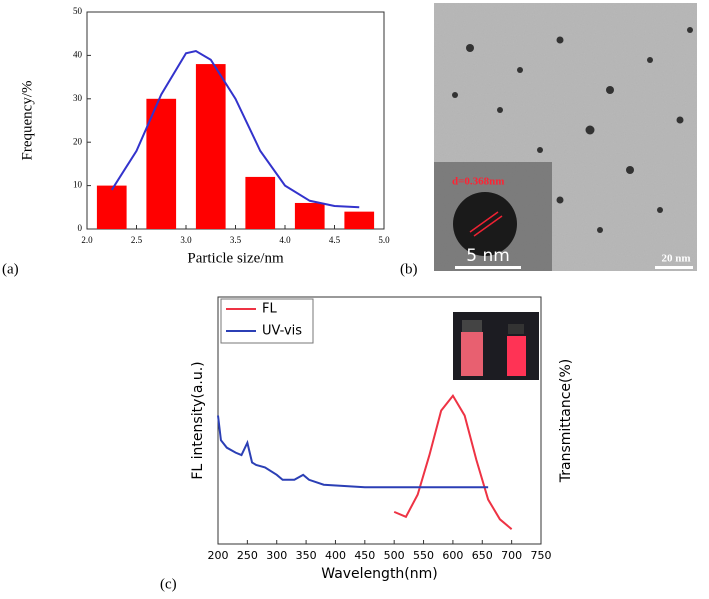 The image size is (709, 599). I want to click on y-axis-label: Frequency/%, so click(27, 121).